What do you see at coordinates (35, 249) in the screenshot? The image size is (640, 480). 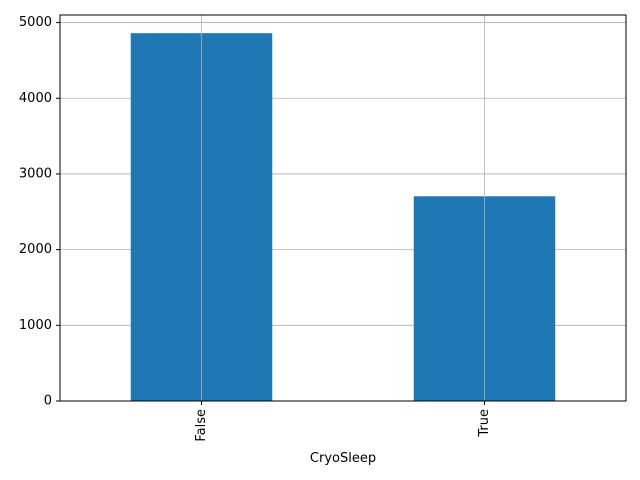 I see `y-tick-label: 2000` at bounding box center [35, 249].